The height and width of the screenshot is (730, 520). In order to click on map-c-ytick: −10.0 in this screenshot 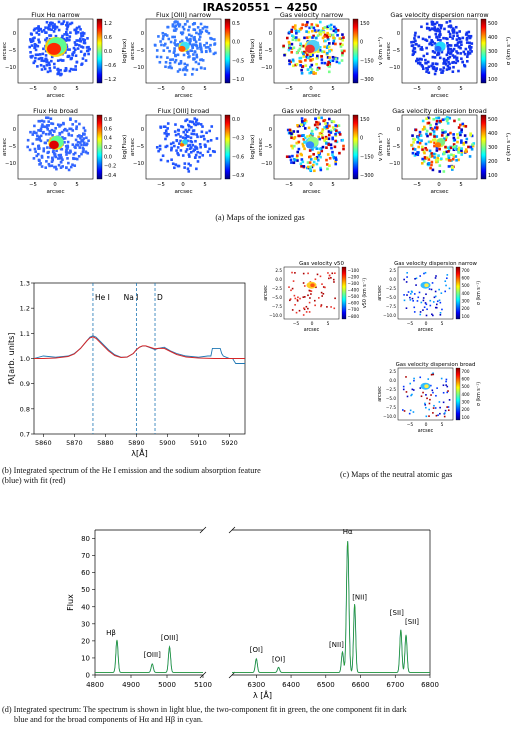, I will do `click(275, 315)`.